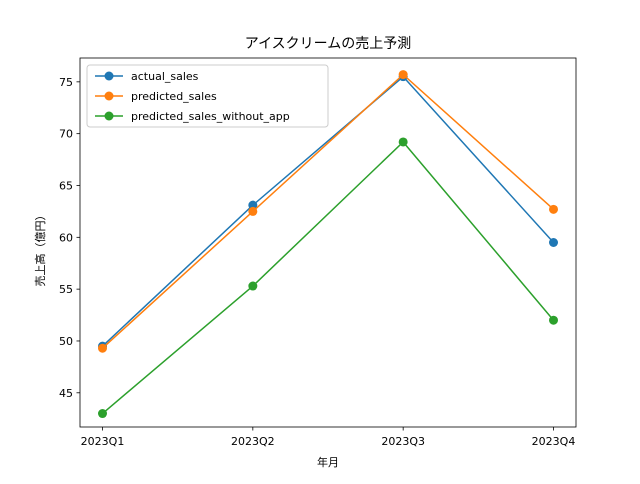 This screenshot has height=484, width=640. Describe the element at coordinates (328, 462) in the screenshot. I see `x-axis-label: 年月` at that location.